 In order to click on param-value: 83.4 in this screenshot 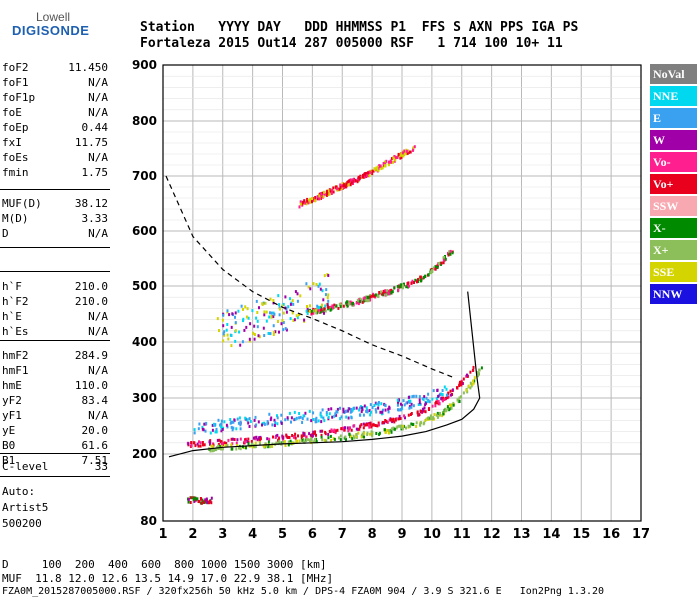, I will do `click(95, 400)`.